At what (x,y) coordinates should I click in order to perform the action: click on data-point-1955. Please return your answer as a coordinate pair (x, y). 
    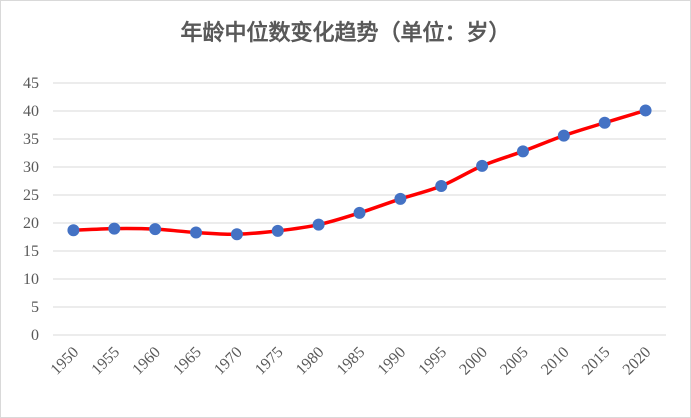
    Looking at the image, I should click on (114, 228).